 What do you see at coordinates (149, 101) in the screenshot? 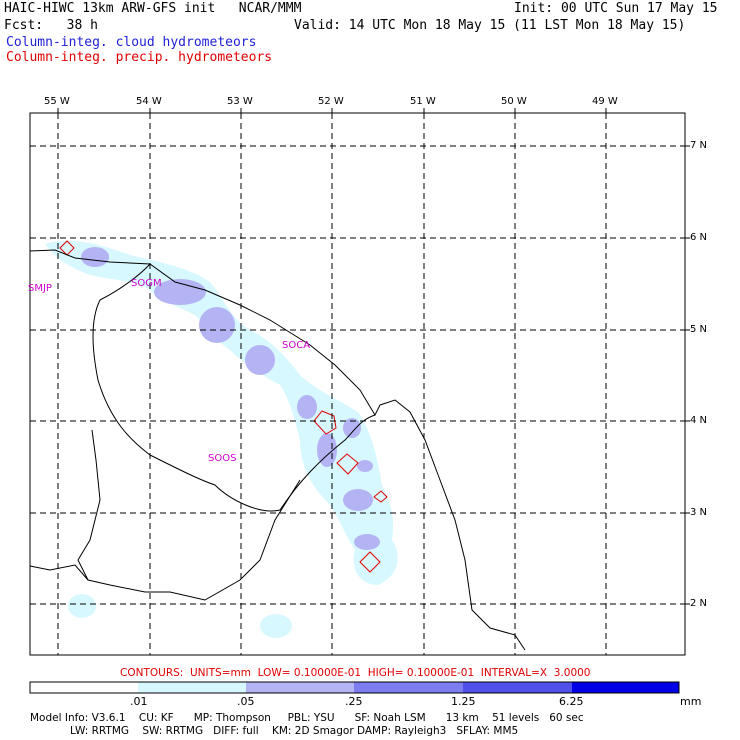
I see `lon-label: 54 W` at bounding box center [149, 101].